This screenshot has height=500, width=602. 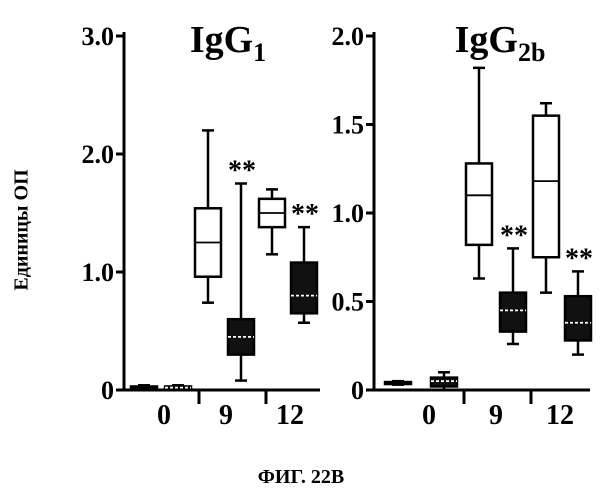 I want to click on panel-title-subscript: 2b, so click(x=531, y=52).